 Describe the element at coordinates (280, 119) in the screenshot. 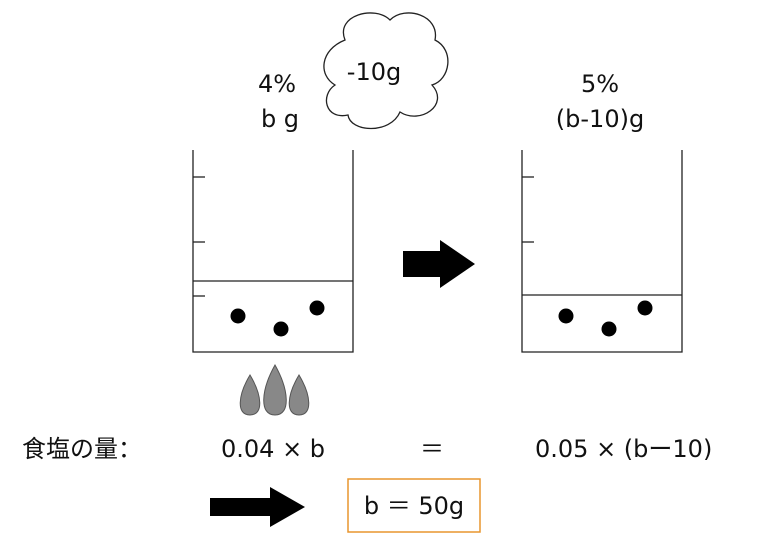

I see `left-mass: b g` at that location.